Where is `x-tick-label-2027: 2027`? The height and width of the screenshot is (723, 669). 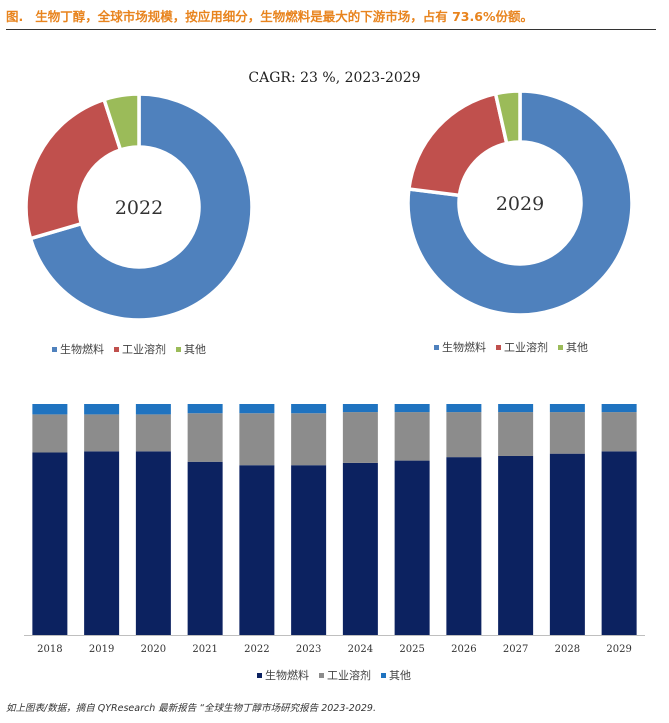 x-tick-label-2027: 2027 is located at coordinates (515, 649).